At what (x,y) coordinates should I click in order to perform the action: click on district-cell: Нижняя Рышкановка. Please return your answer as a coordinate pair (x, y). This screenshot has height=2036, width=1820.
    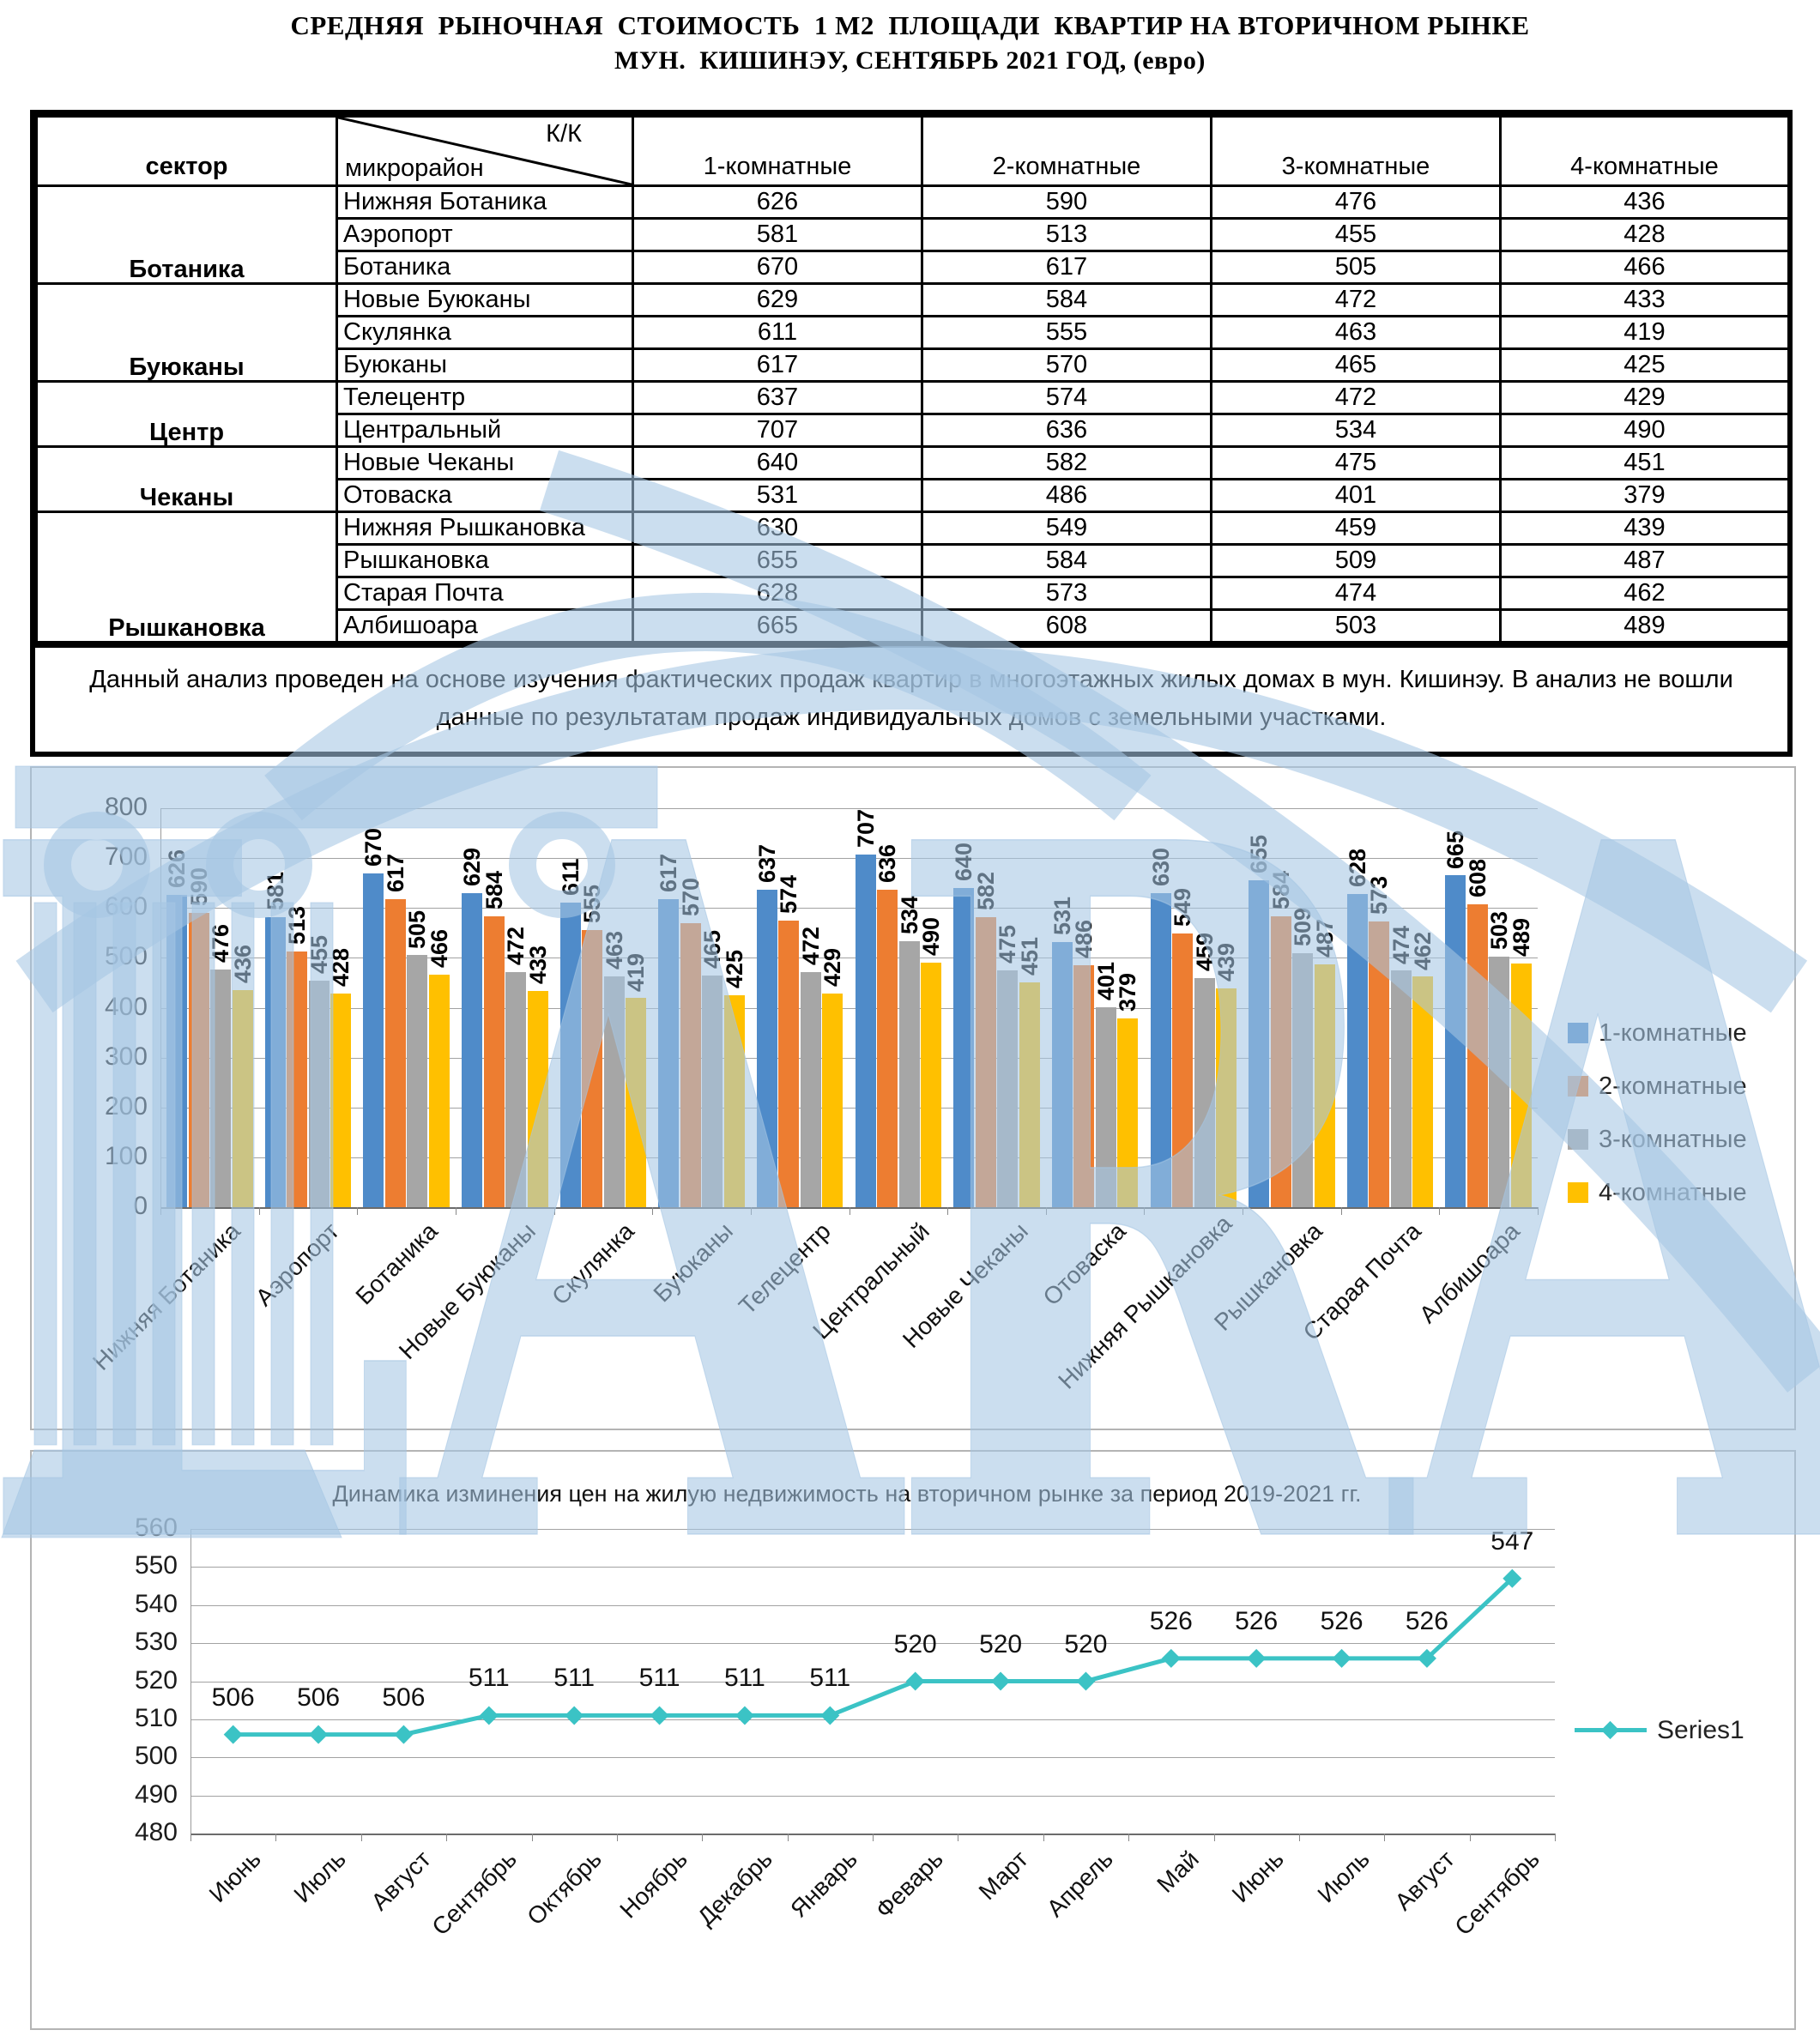
    Looking at the image, I should click on (485, 528).